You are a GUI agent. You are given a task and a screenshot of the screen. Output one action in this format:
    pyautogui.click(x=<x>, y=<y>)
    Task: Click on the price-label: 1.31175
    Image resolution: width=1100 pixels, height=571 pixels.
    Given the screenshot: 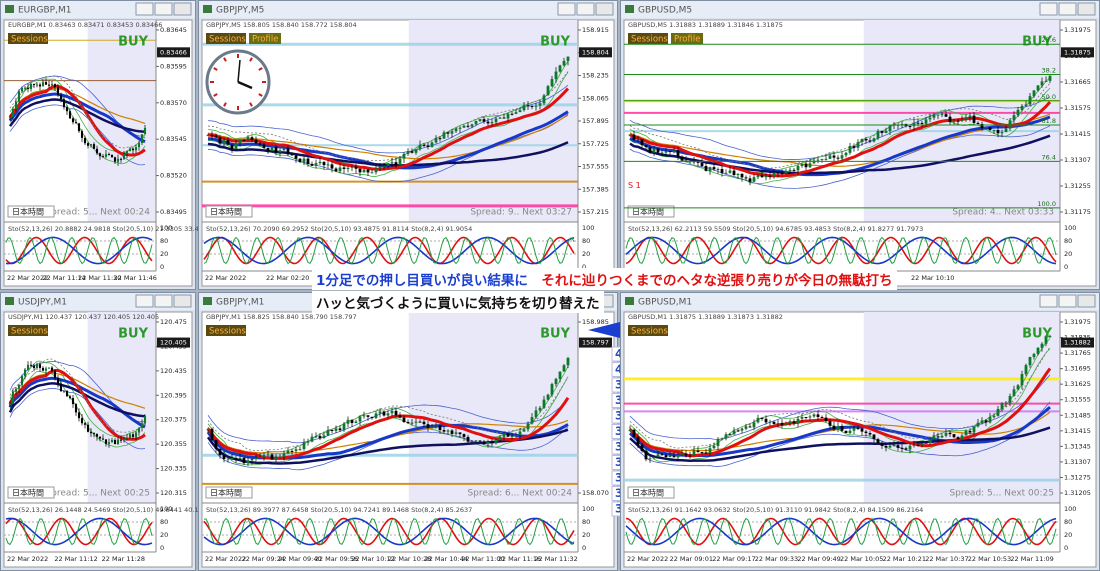 What is the action you would take?
    pyautogui.click(x=1077, y=212)
    